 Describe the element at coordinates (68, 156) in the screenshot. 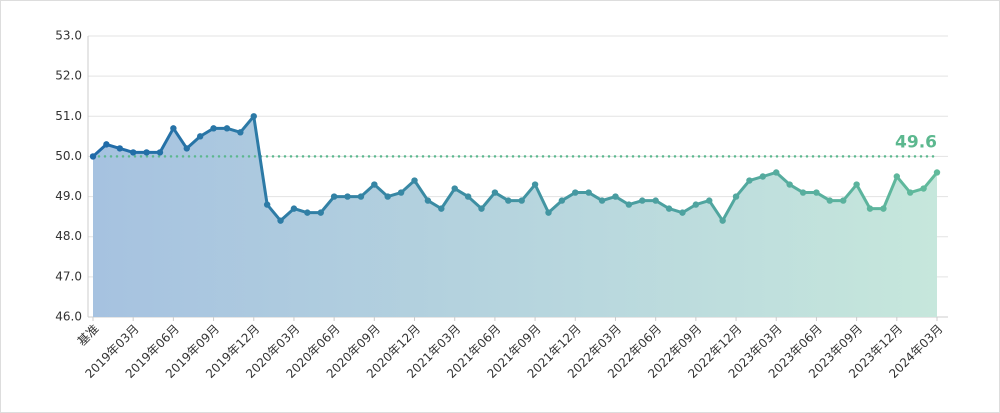

I see `y-tick-label: 50.0` at that location.